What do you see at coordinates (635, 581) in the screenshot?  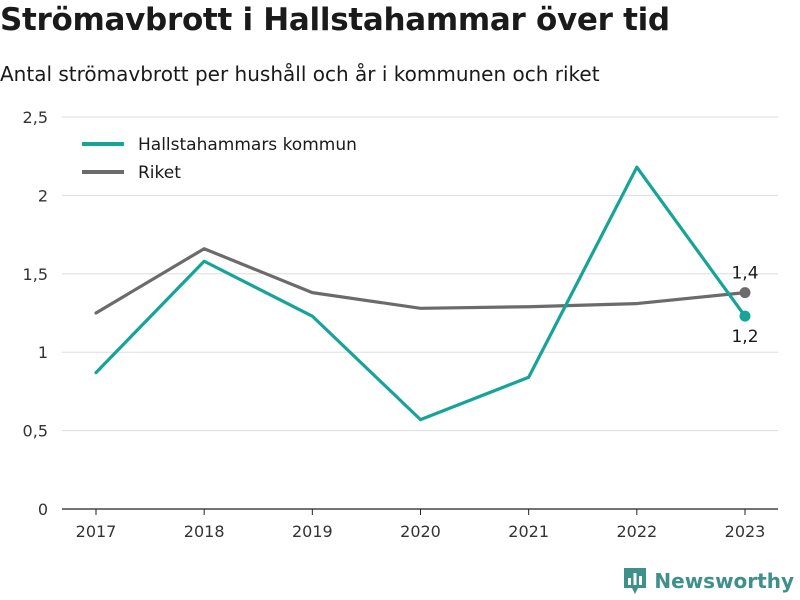 I see `bar-chart-logo-icon` at bounding box center [635, 581].